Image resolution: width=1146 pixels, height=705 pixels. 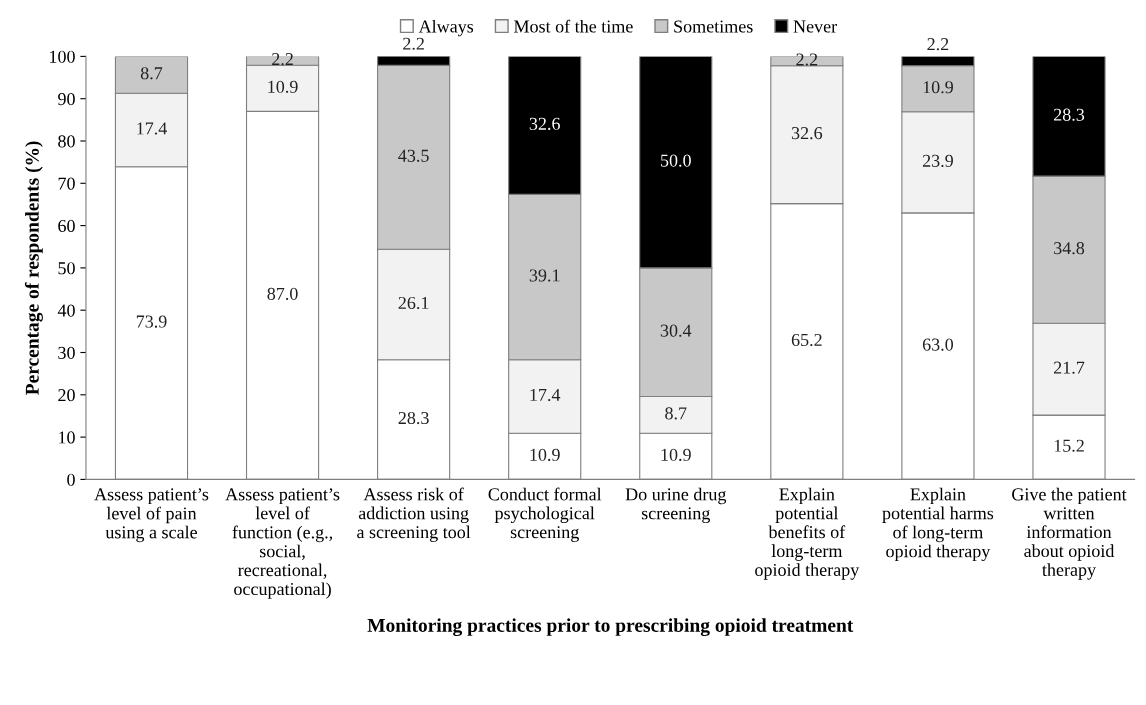 What do you see at coordinates (66, 352) in the screenshot?
I see `y-tick-label: 30` at bounding box center [66, 352].